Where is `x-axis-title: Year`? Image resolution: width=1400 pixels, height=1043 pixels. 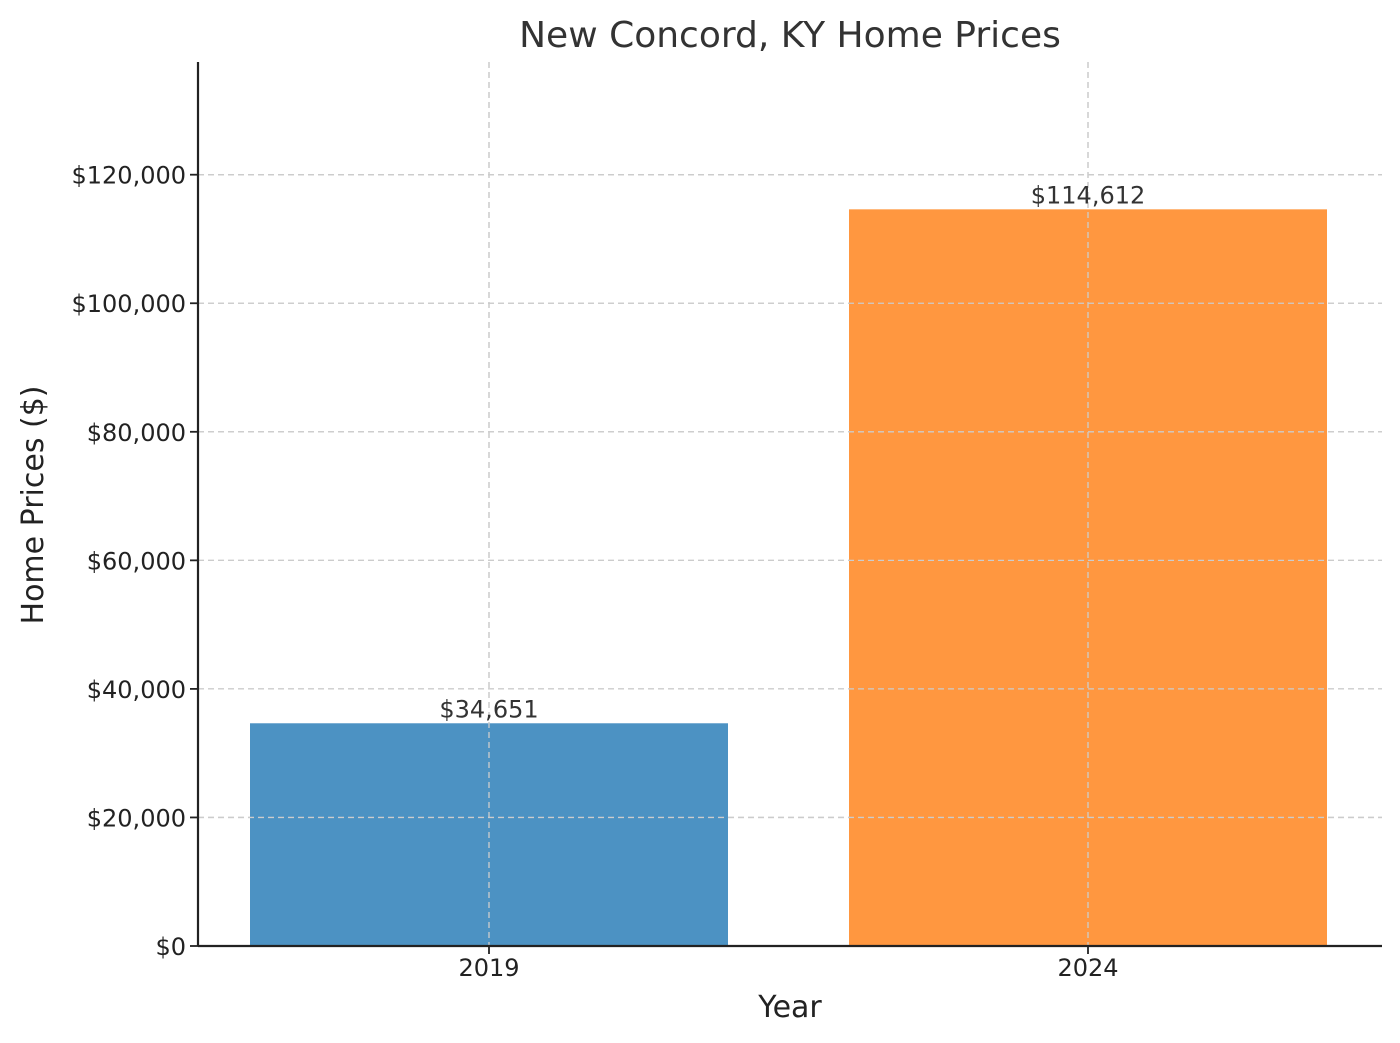
x-axis-title: Year is located at coordinates (789, 1007).